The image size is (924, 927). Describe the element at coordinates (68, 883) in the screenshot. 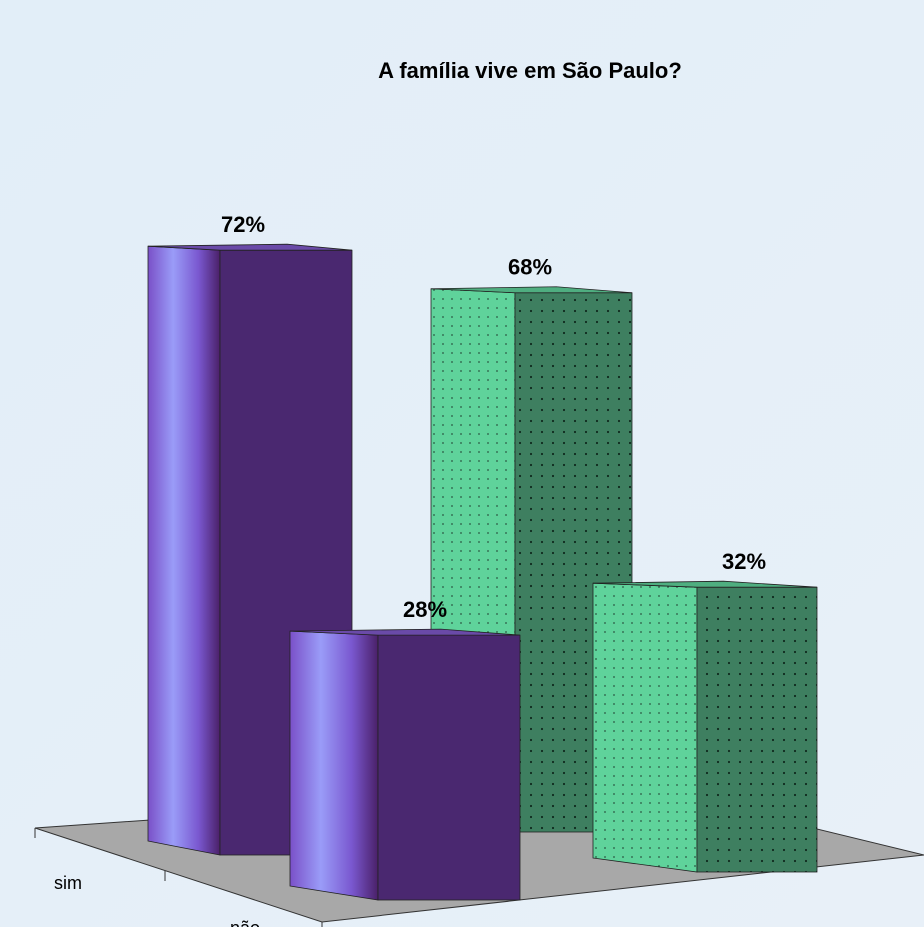

I see `category-label: sim` at that location.